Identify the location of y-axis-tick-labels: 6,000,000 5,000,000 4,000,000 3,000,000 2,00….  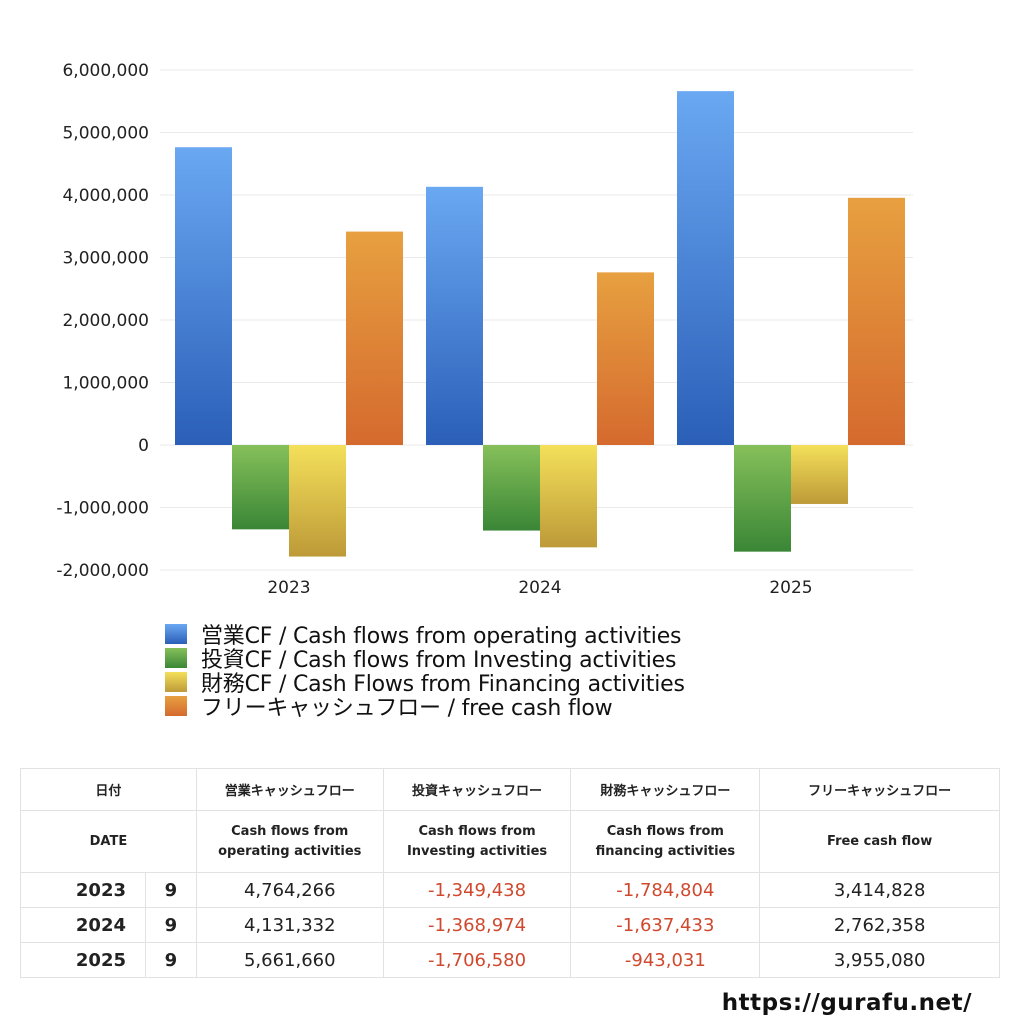
(102, 321).